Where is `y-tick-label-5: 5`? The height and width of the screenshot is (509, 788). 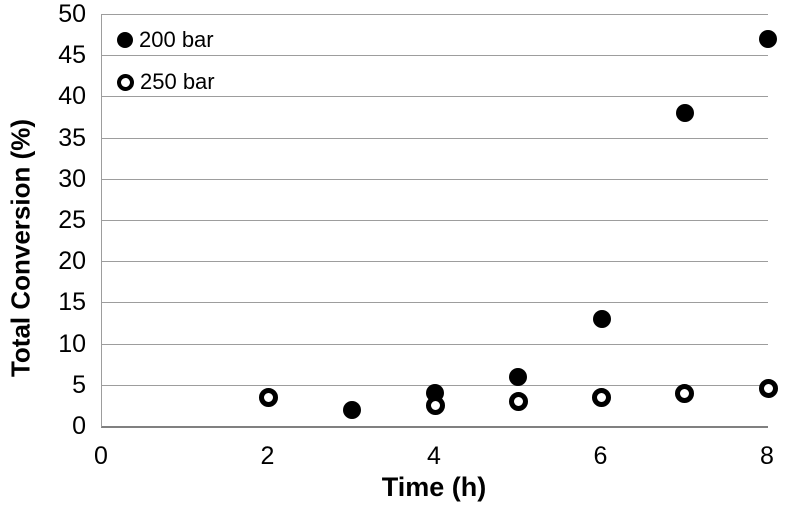 y-tick-label-5: 5 is located at coordinates (79, 384).